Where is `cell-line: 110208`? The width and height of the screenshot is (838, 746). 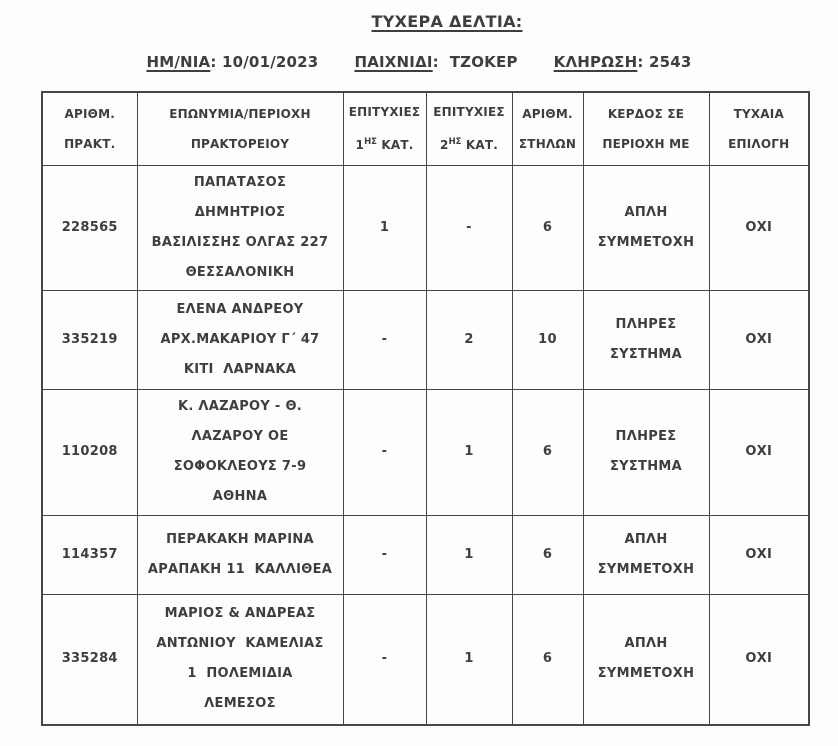
cell-line: 110208 is located at coordinates (89, 451).